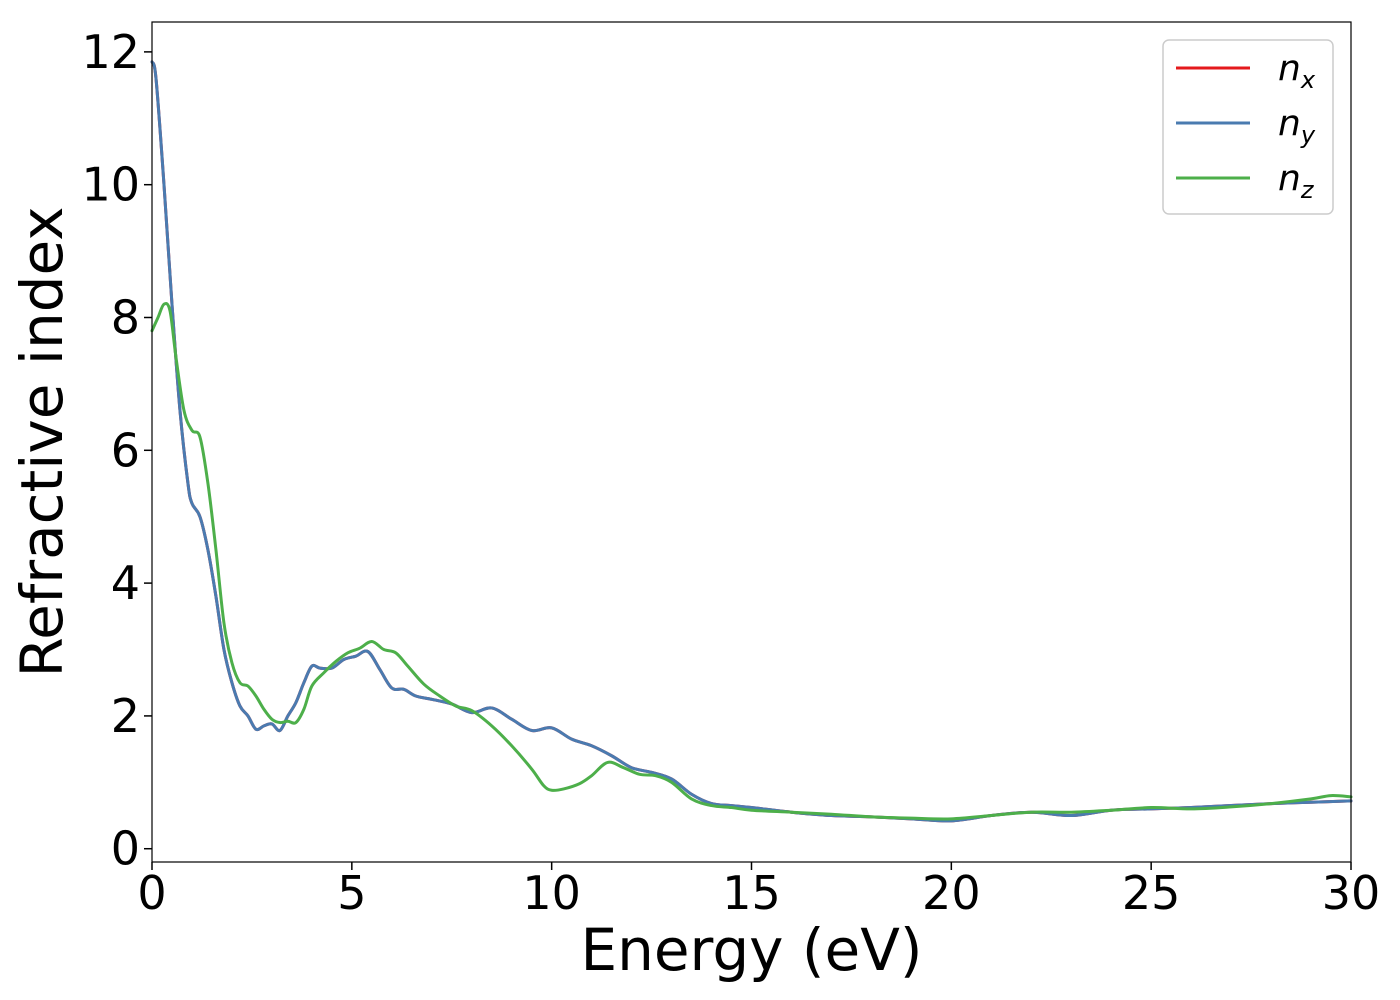 The height and width of the screenshot is (1000, 1400). Describe the element at coordinates (951, 893) in the screenshot. I see `x-tick-label: 20` at that location.